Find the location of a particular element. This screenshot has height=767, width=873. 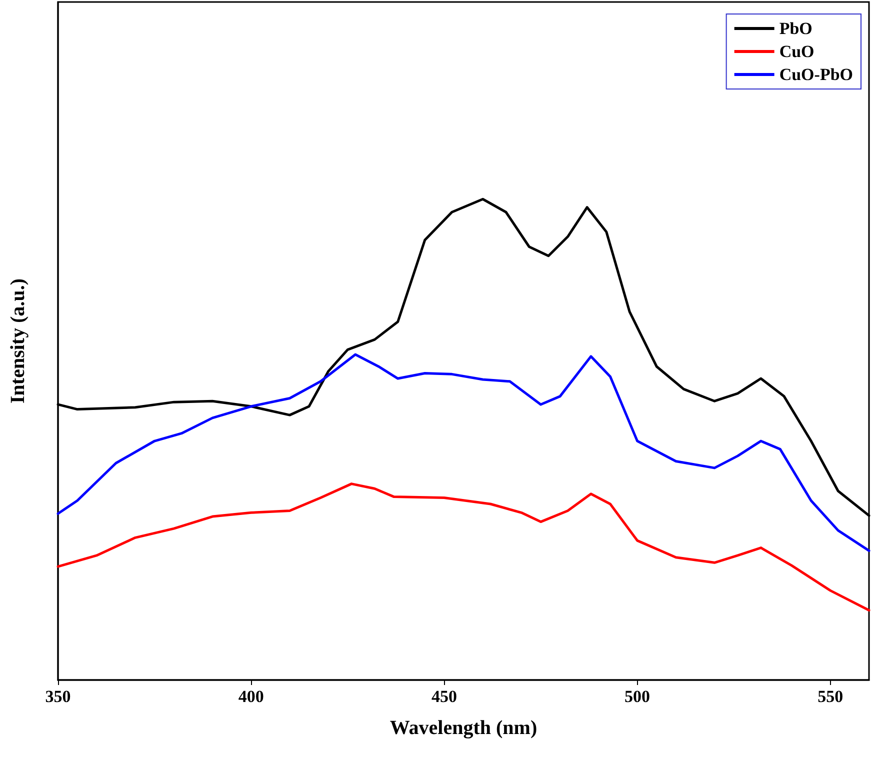

legend-label: PbO is located at coordinates (795, 28).